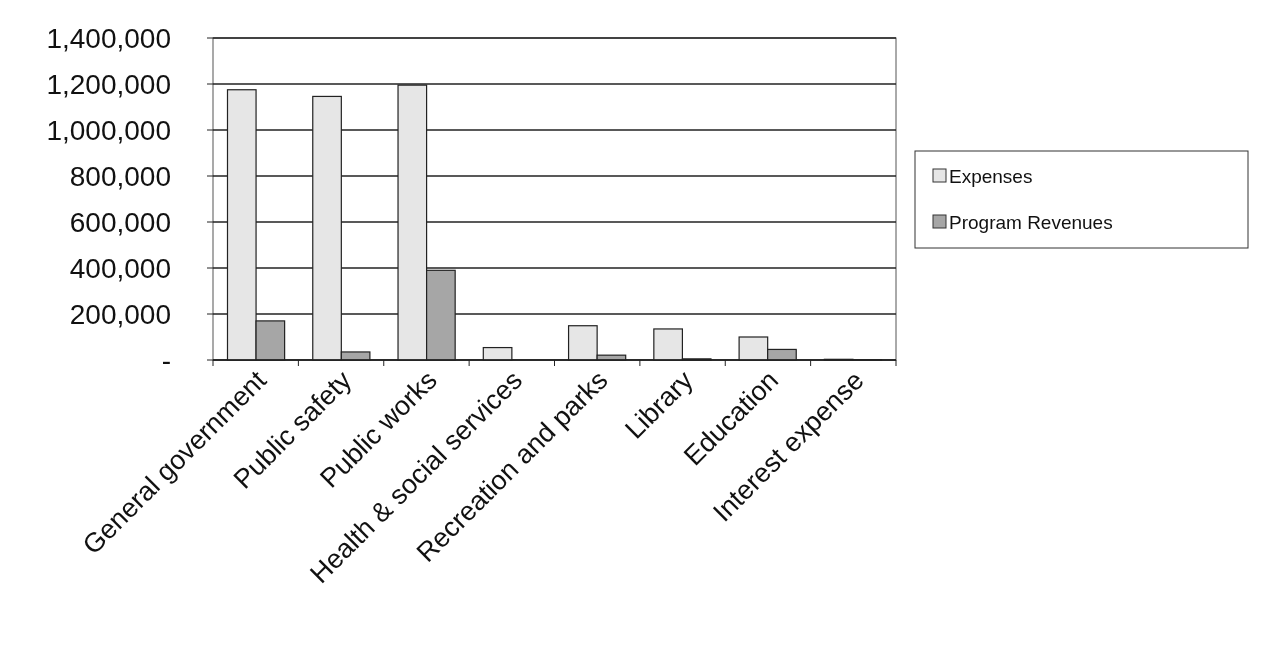 Image resolution: width=1269 pixels, height=663 pixels. Describe the element at coordinates (120, 222) in the screenshot. I see `y-tick-label: 600,000` at that location.